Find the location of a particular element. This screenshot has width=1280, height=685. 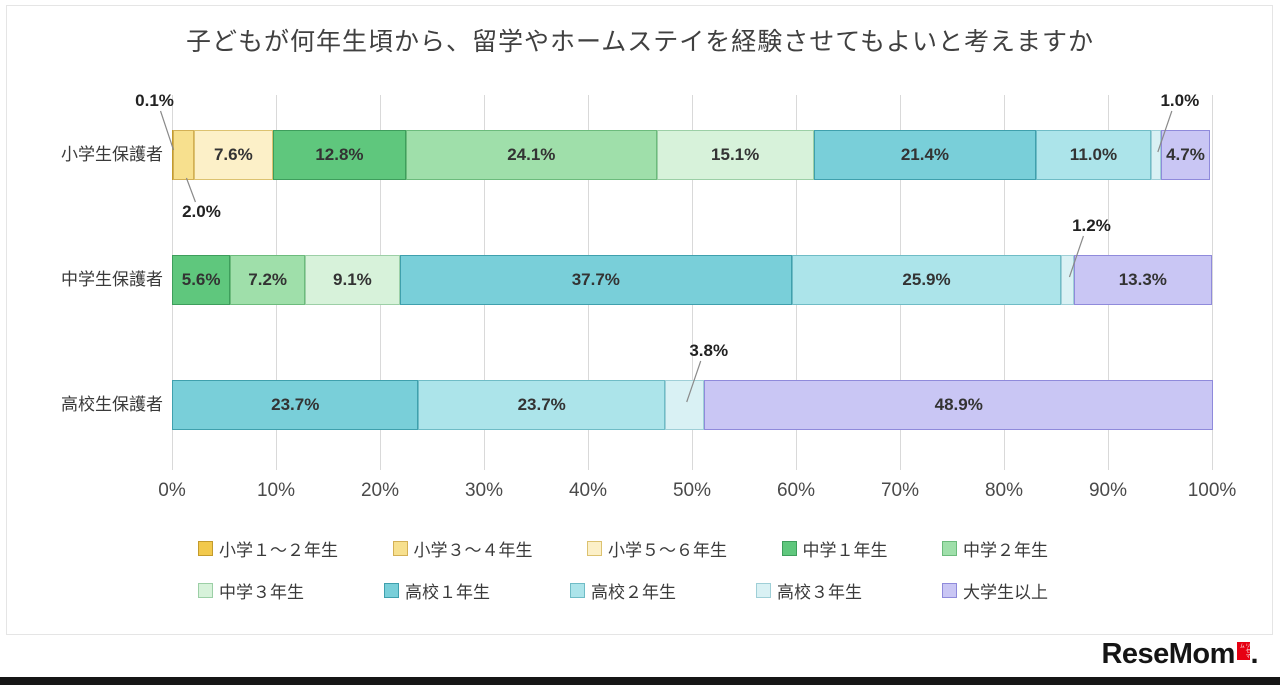

legend-item: 小学５～６年生 is located at coordinates (657, 548).